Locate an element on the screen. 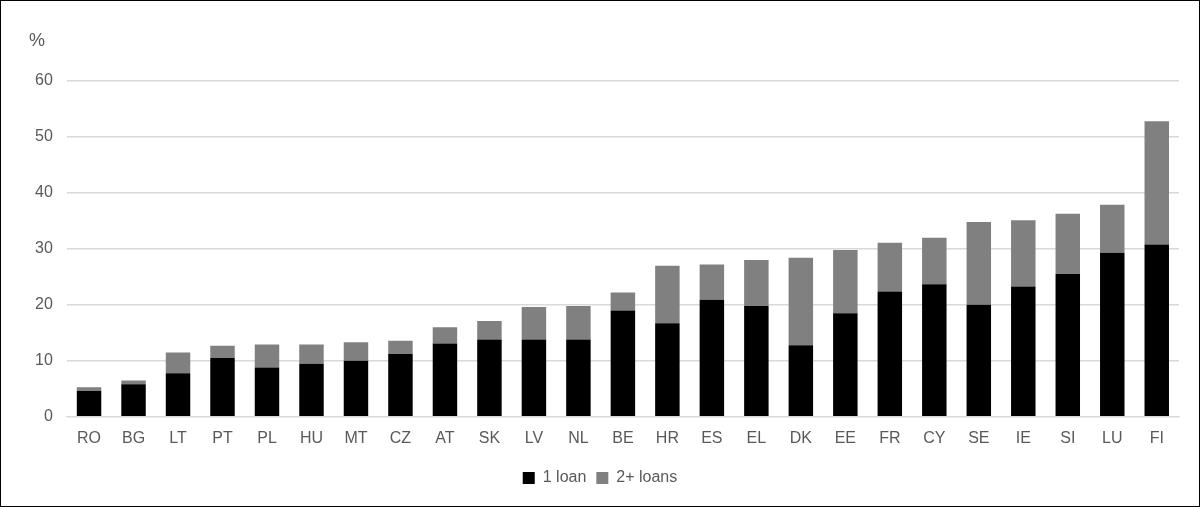 The height and width of the screenshot is (507, 1200). x-tick-label: FI is located at coordinates (1156, 437).